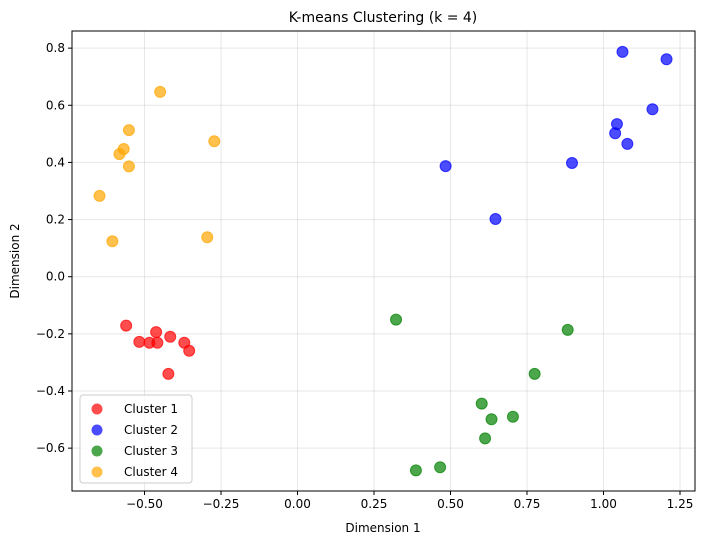  Describe the element at coordinates (450, 504) in the screenshot. I see `x-tick-label: 0.50` at that location.